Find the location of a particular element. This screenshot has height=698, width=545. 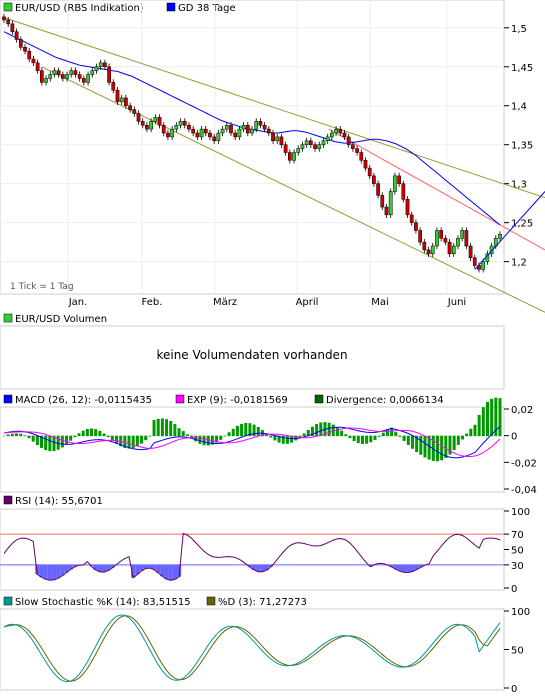

y-tick-label: 1,45 is located at coordinates (522, 68).